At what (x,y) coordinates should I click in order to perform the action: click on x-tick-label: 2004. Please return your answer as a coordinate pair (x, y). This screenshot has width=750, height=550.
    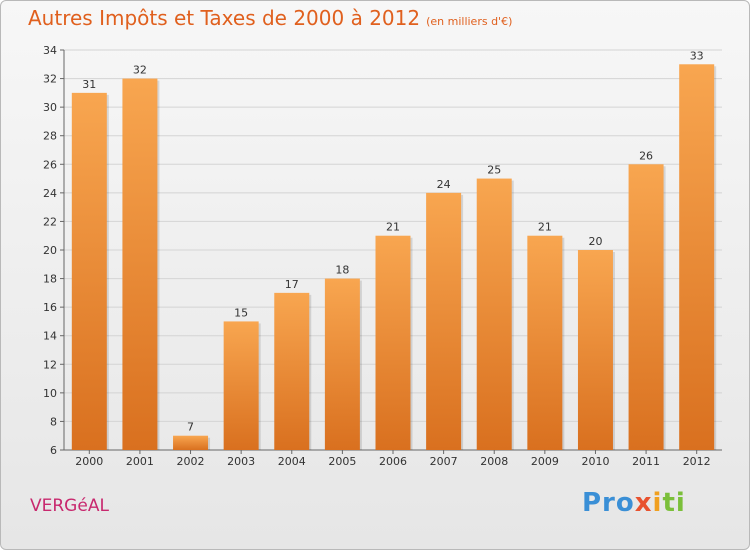
    Looking at the image, I should click on (292, 461).